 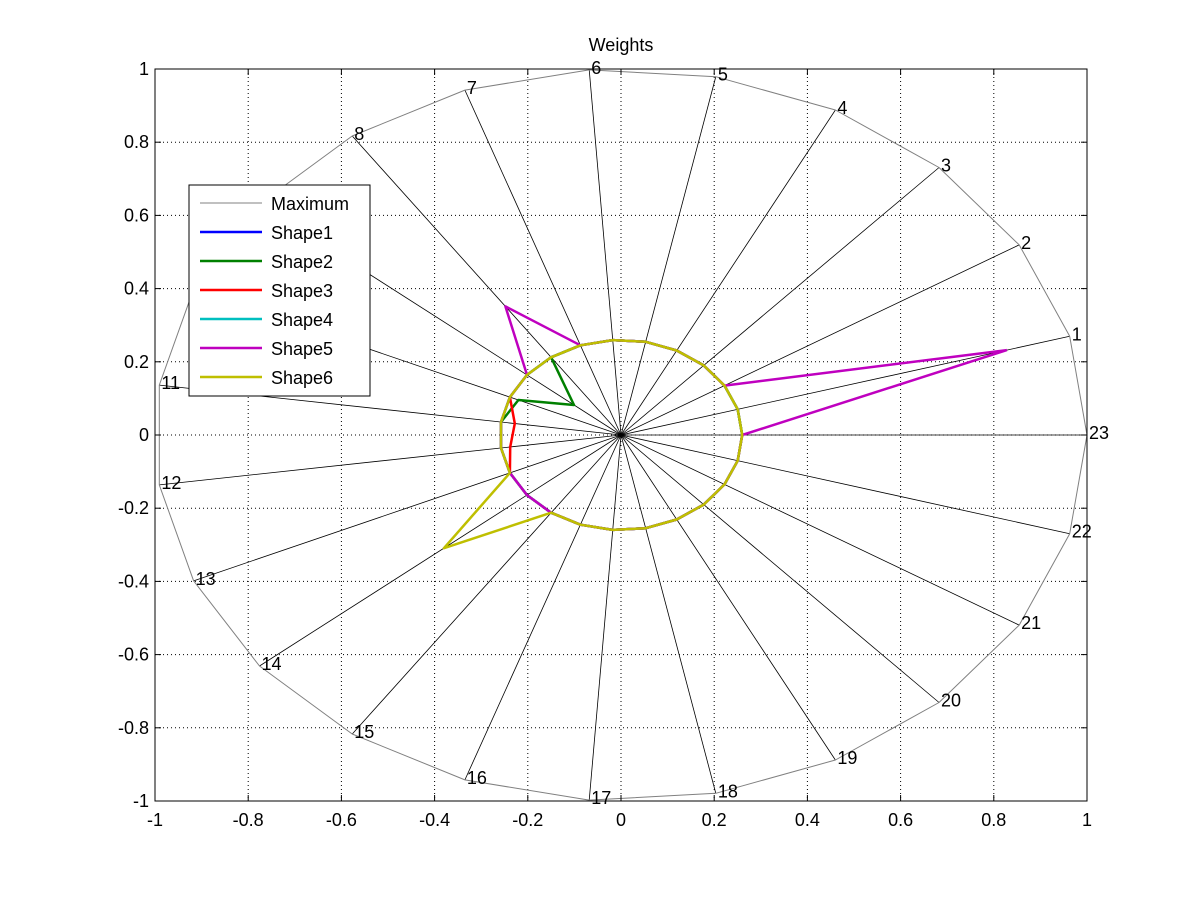 What do you see at coordinates (621, 820) in the screenshot?
I see `x-tick-label: 0` at bounding box center [621, 820].